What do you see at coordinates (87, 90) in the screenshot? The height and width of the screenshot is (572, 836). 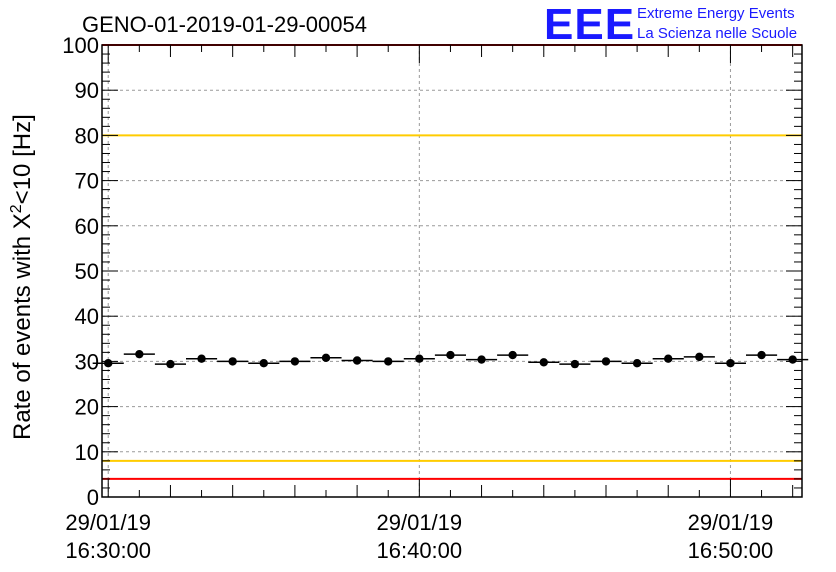 I see `y-tick-label: 90` at bounding box center [87, 90].